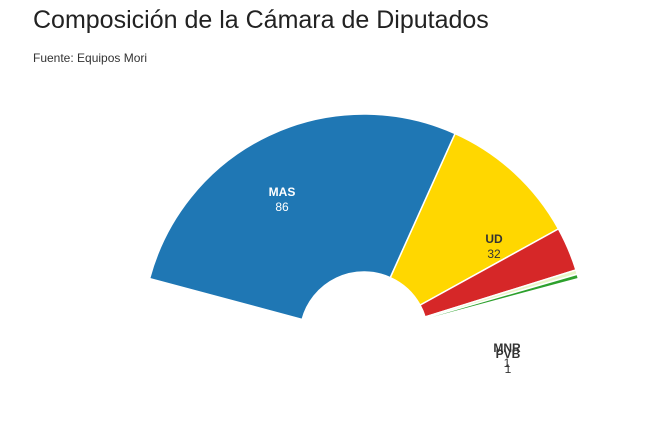  What do you see at coordinates (282, 192) in the screenshot?
I see `label-name-mas: MAS` at bounding box center [282, 192].